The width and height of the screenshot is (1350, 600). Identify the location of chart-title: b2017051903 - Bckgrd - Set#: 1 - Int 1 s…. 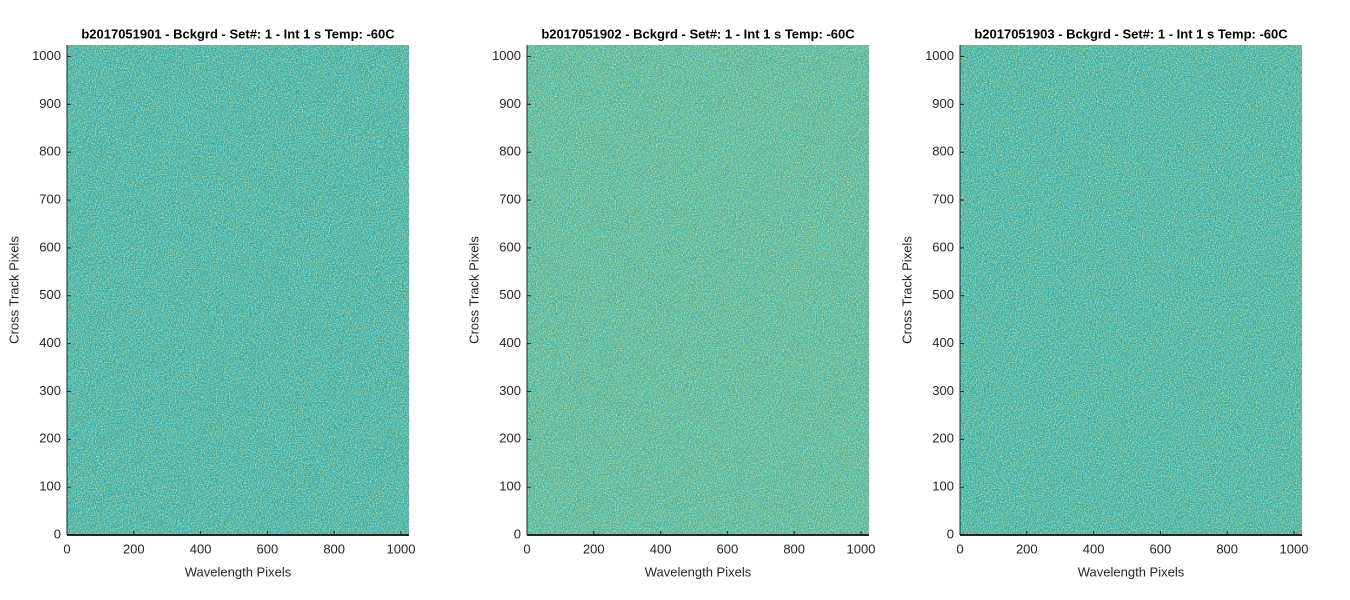
(1131, 33).